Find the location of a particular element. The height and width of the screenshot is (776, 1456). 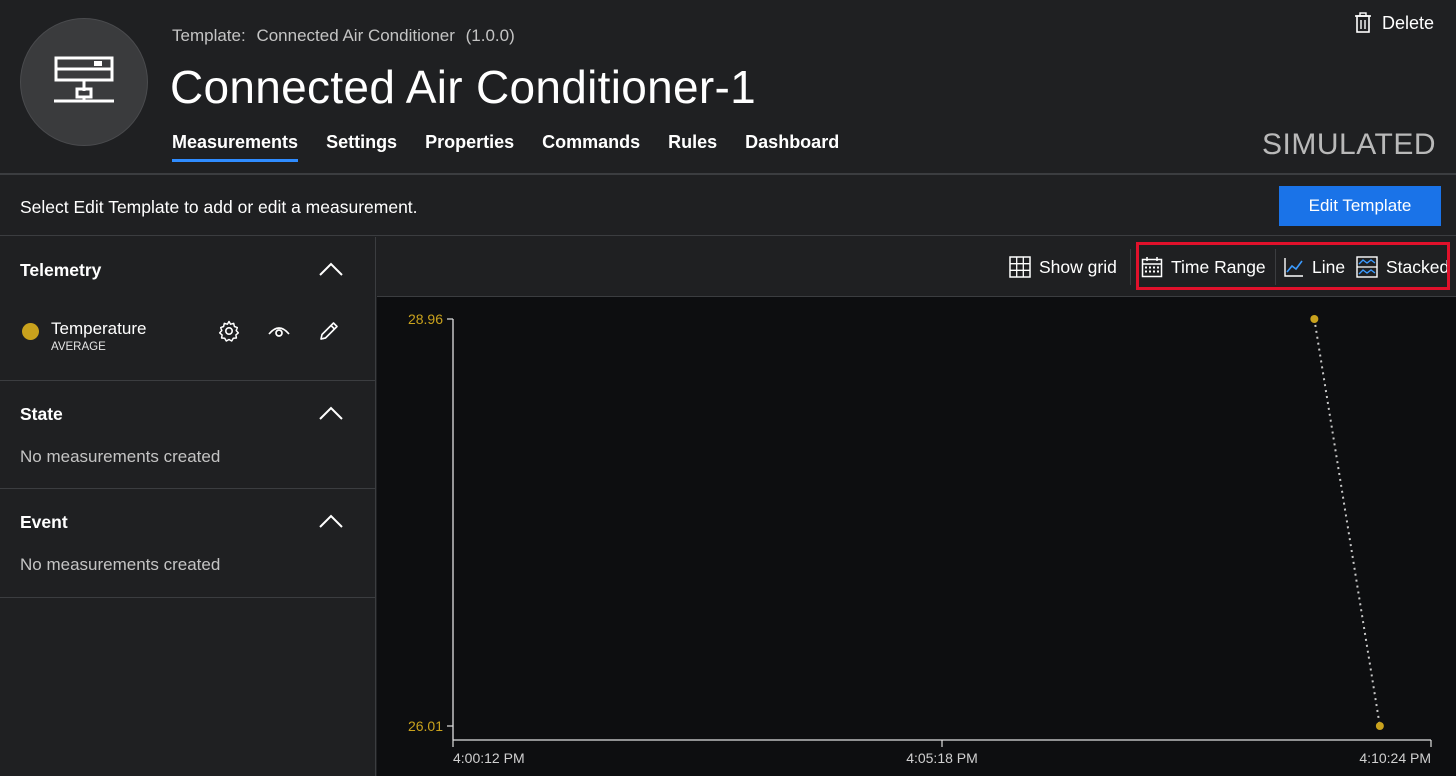

section-title-state: State is located at coordinates (41, 414).